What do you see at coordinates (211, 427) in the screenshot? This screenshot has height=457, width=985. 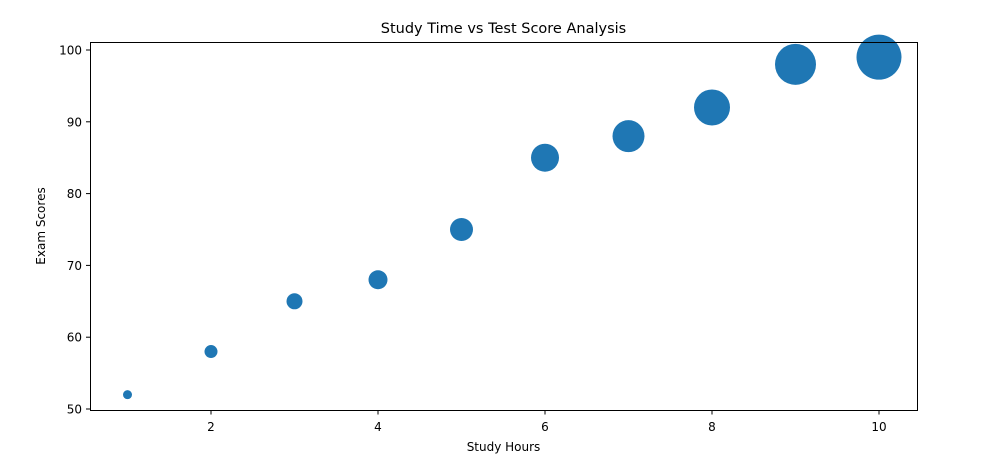 I see `x-tick-label: 2` at bounding box center [211, 427].